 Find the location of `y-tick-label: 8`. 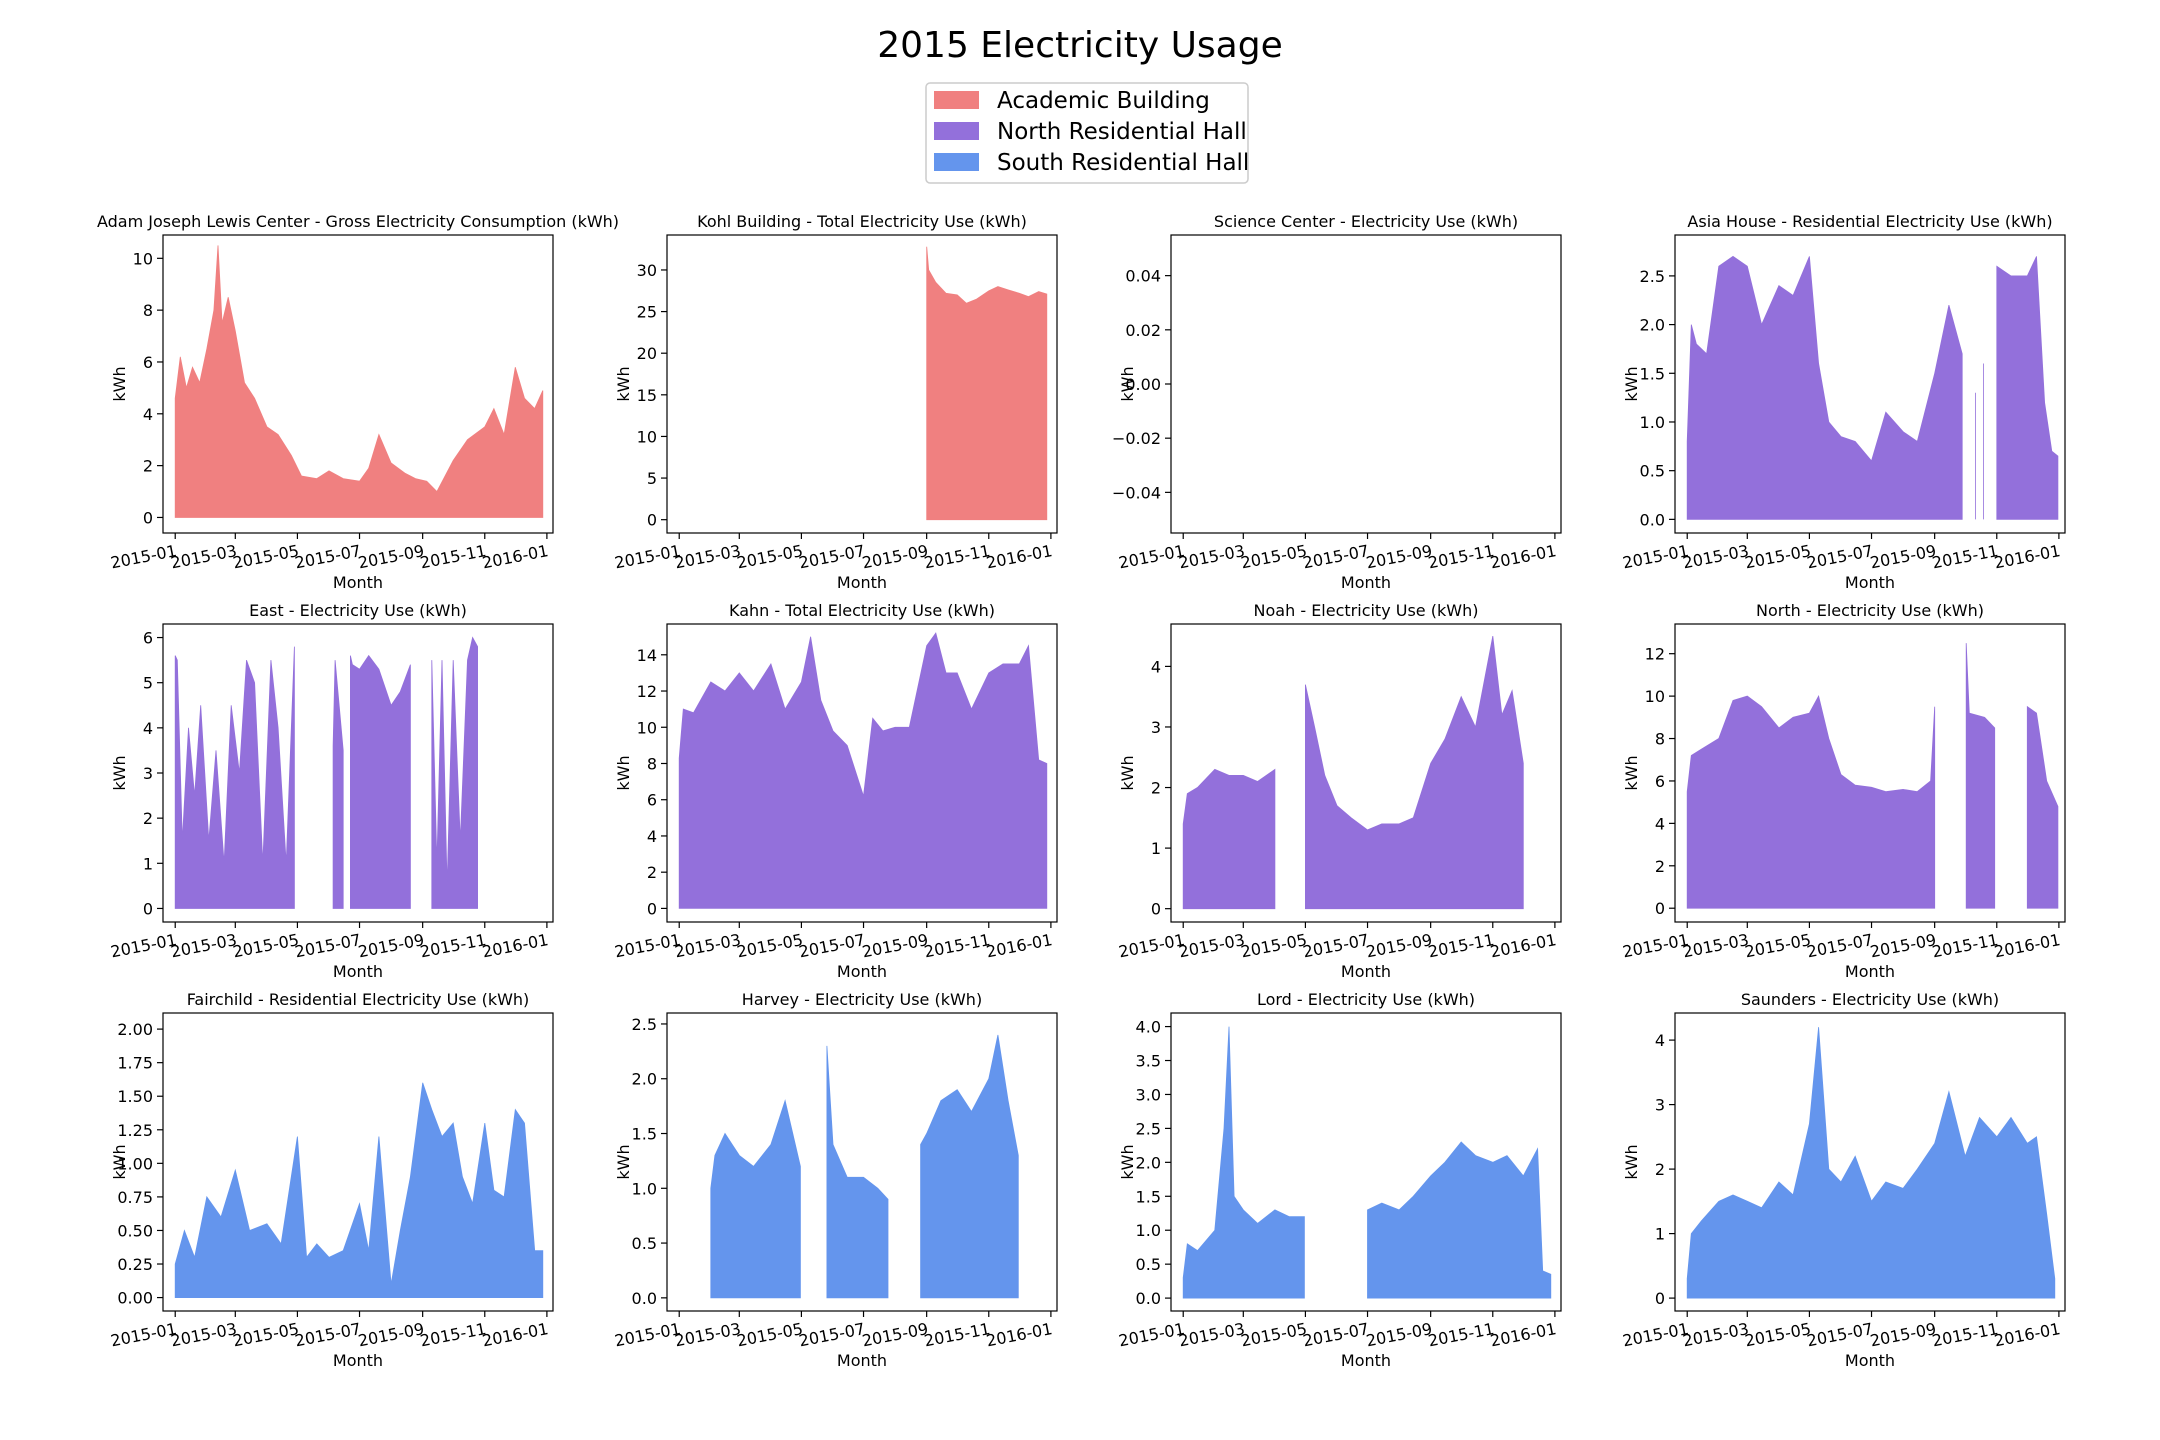

y-tick-label: 8 is located at coordinates (652, 763).